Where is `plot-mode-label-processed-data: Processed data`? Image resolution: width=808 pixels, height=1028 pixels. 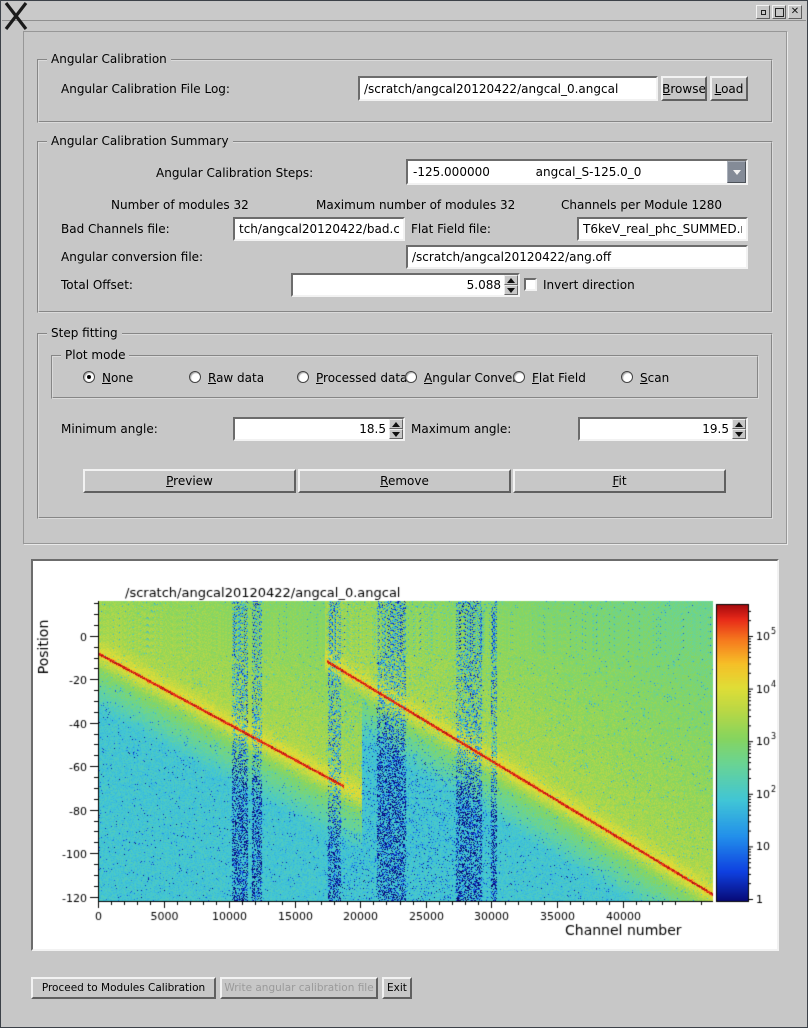
plot-mode-label-processed-data: Processed data is located at coordinates (362, 378).